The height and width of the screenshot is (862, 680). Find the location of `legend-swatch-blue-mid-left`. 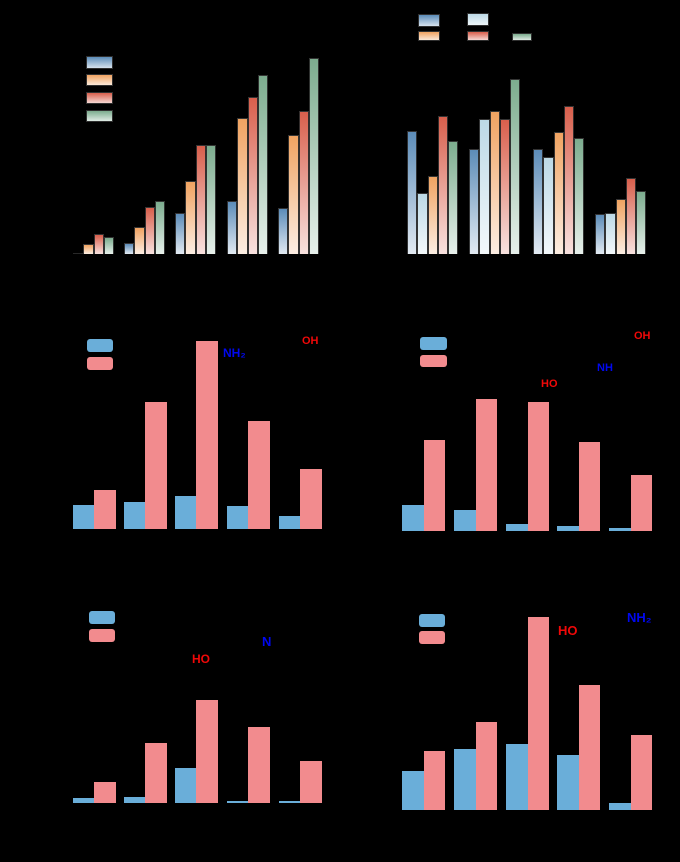

legend-swatch-blue-mid-left is located at coordinates (100, 345).